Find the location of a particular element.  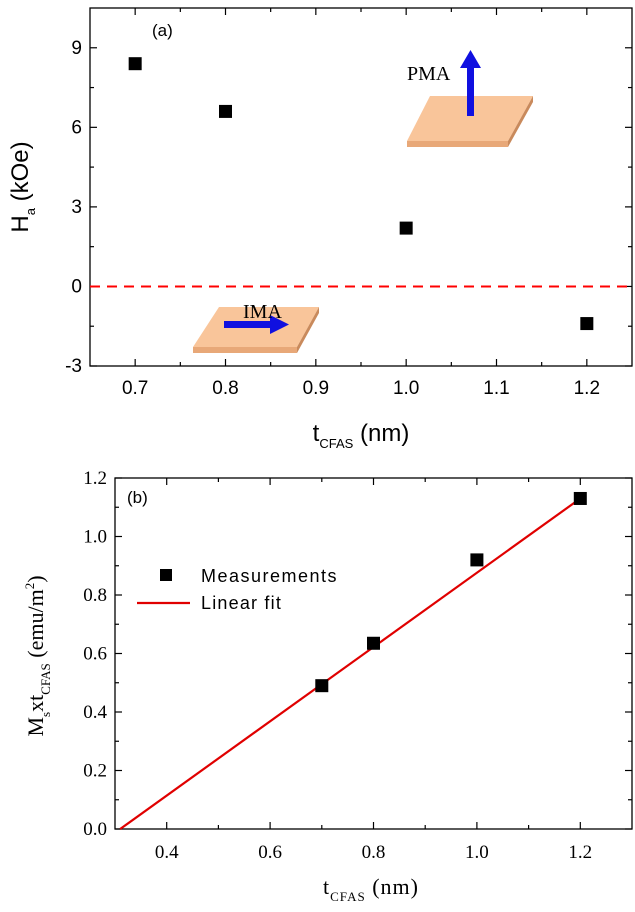

y-tick-label: 3 is located at coordinates (76, 207).